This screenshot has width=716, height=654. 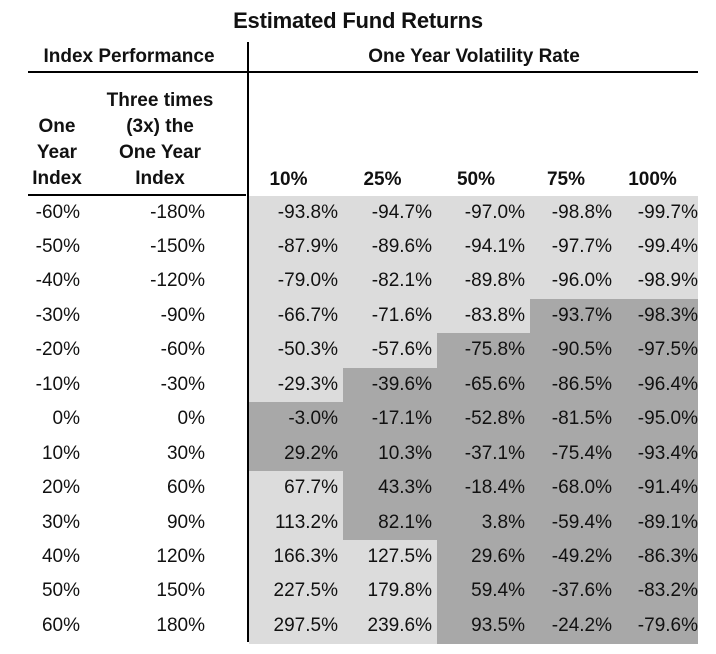 I want to click on return-cell: -37.6%, so click(x=573, y=592).